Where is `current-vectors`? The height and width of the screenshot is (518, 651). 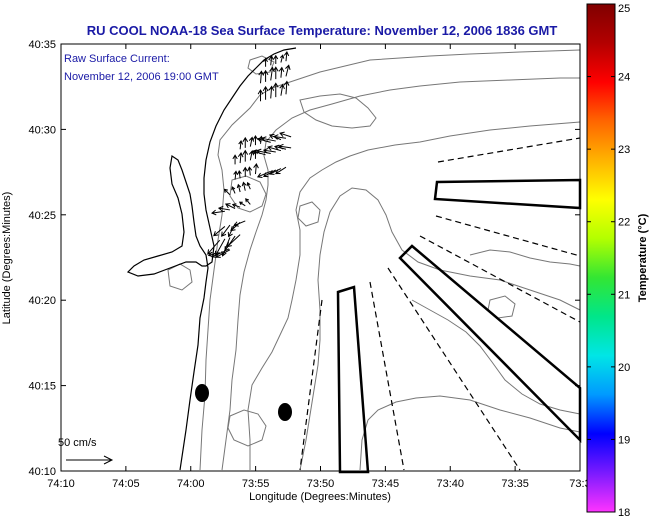 current-vectors is located at coordinates (249, 154).